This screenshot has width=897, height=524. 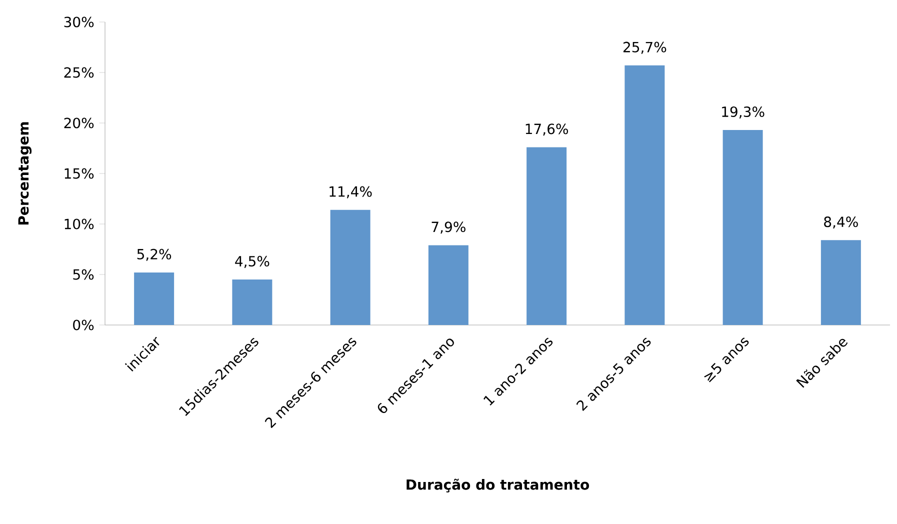 I want to click on data-label: 11,4%, so click(x=351, y=192).